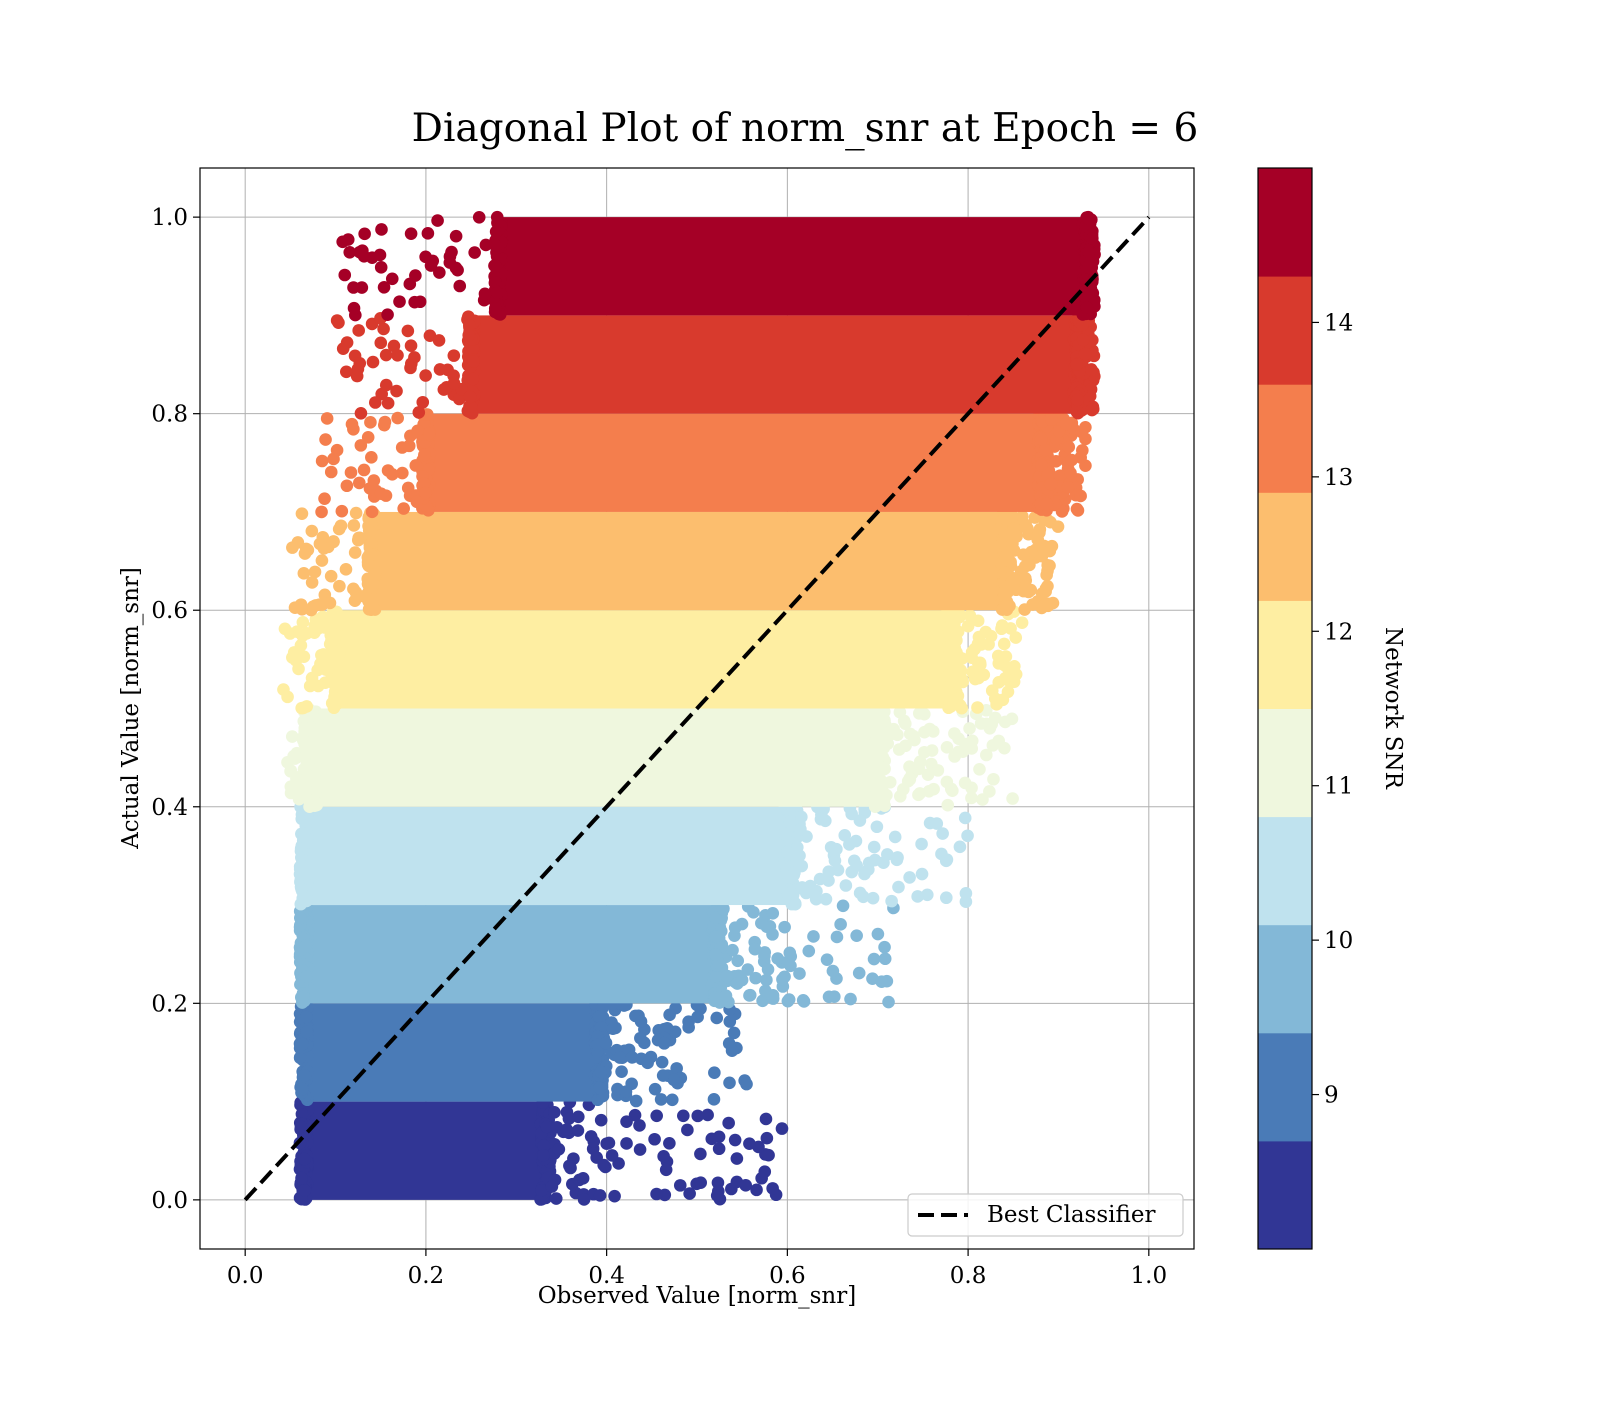 The width and height of the screenshot is (1600, 1405). I want to click on colorbar-tick-label: 12, so click(1338, 632).